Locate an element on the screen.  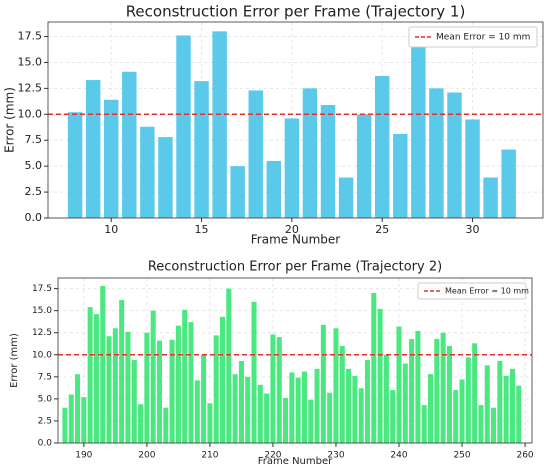
x-tick-label: 240 is located at coordinates (398, 456).